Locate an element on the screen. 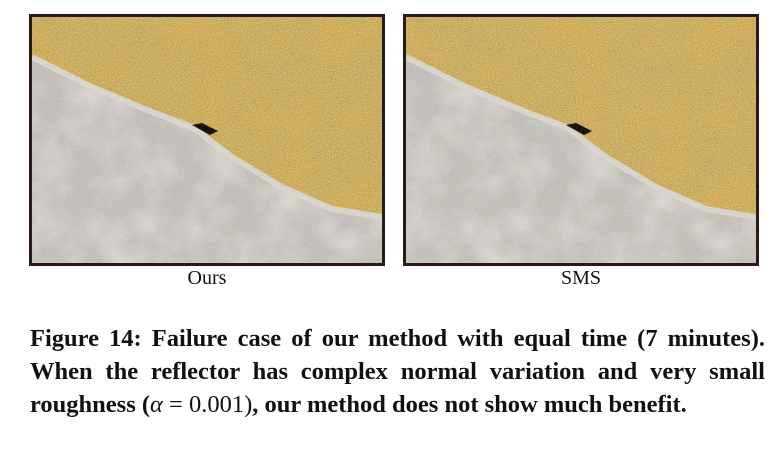 Image resolution: width=780 pixels, height=473 pixels. caption-math: α = 0.001) is located at coordinates (201, 404).